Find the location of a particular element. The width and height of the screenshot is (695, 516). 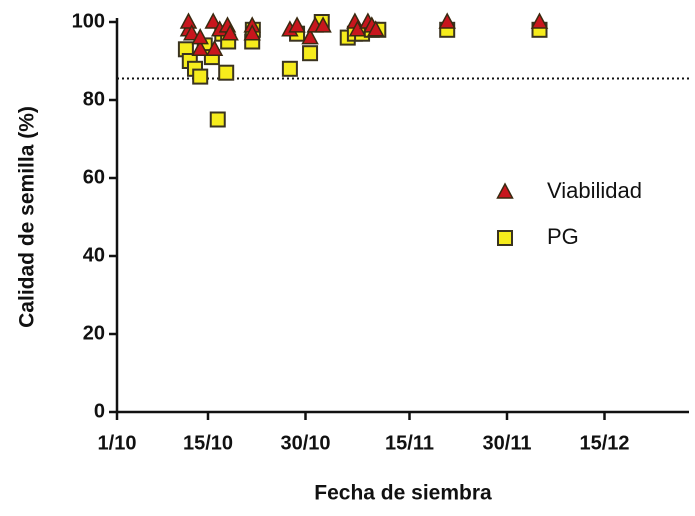

y-axis-title: Calidad de semilla (%) is located at coordinates (27, 217).